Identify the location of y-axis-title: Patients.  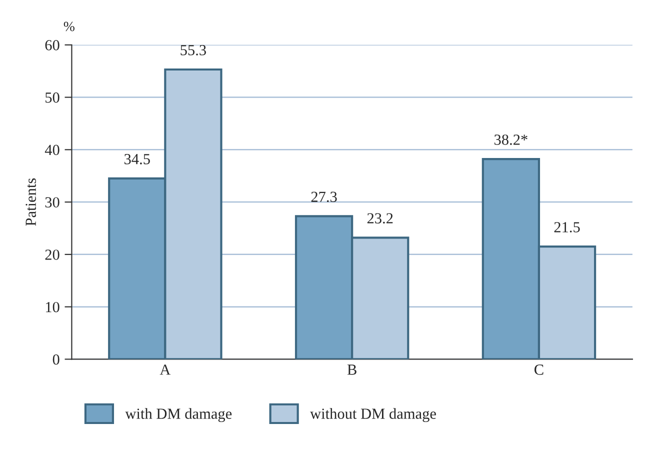
(31, 202).